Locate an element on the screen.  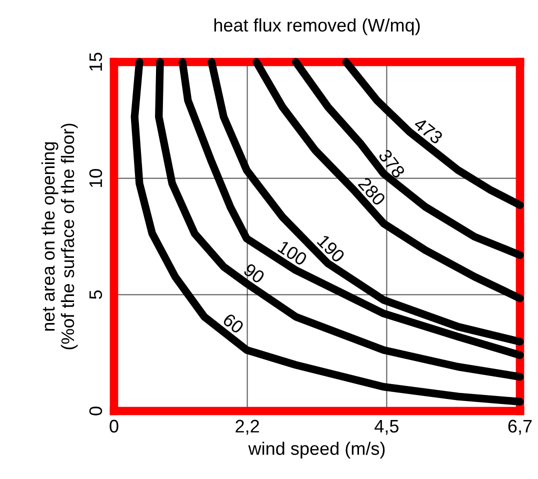
y-axis-title: net area on the opening (%of the surface of the floor) is located at coordinates (59, 237).